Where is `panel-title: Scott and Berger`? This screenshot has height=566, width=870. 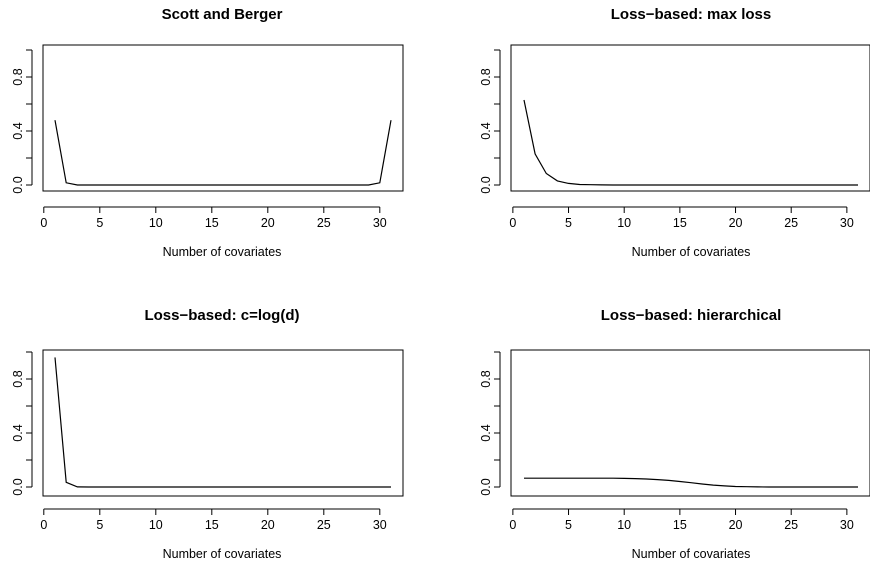
panel-title: Scott and Berger is located at coordinates (222, 14).